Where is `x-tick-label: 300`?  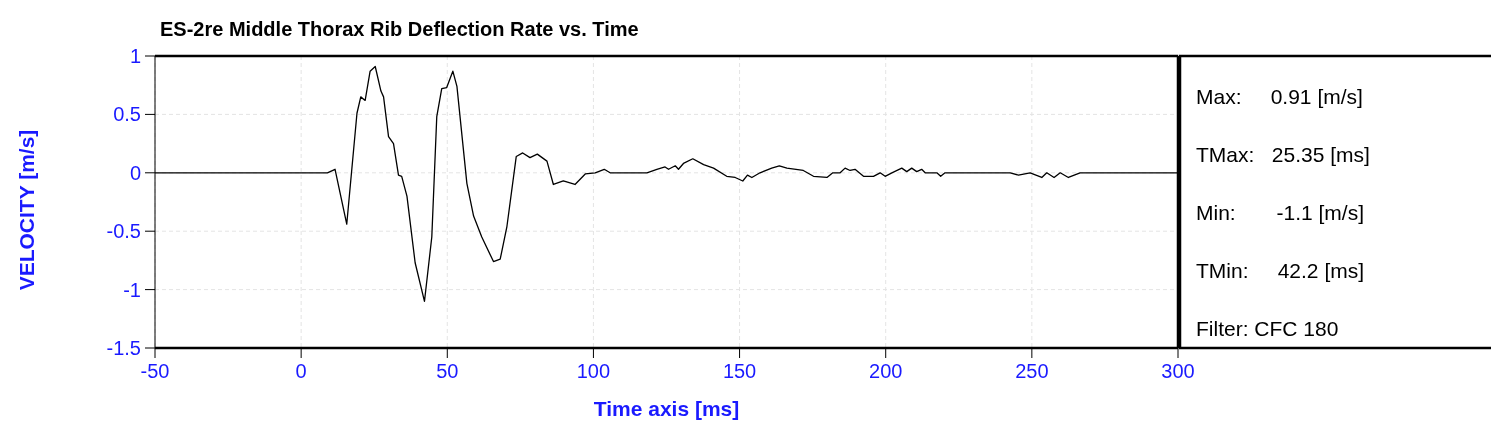 x-tick-label: 300 is located at coordinates (1178, 371).